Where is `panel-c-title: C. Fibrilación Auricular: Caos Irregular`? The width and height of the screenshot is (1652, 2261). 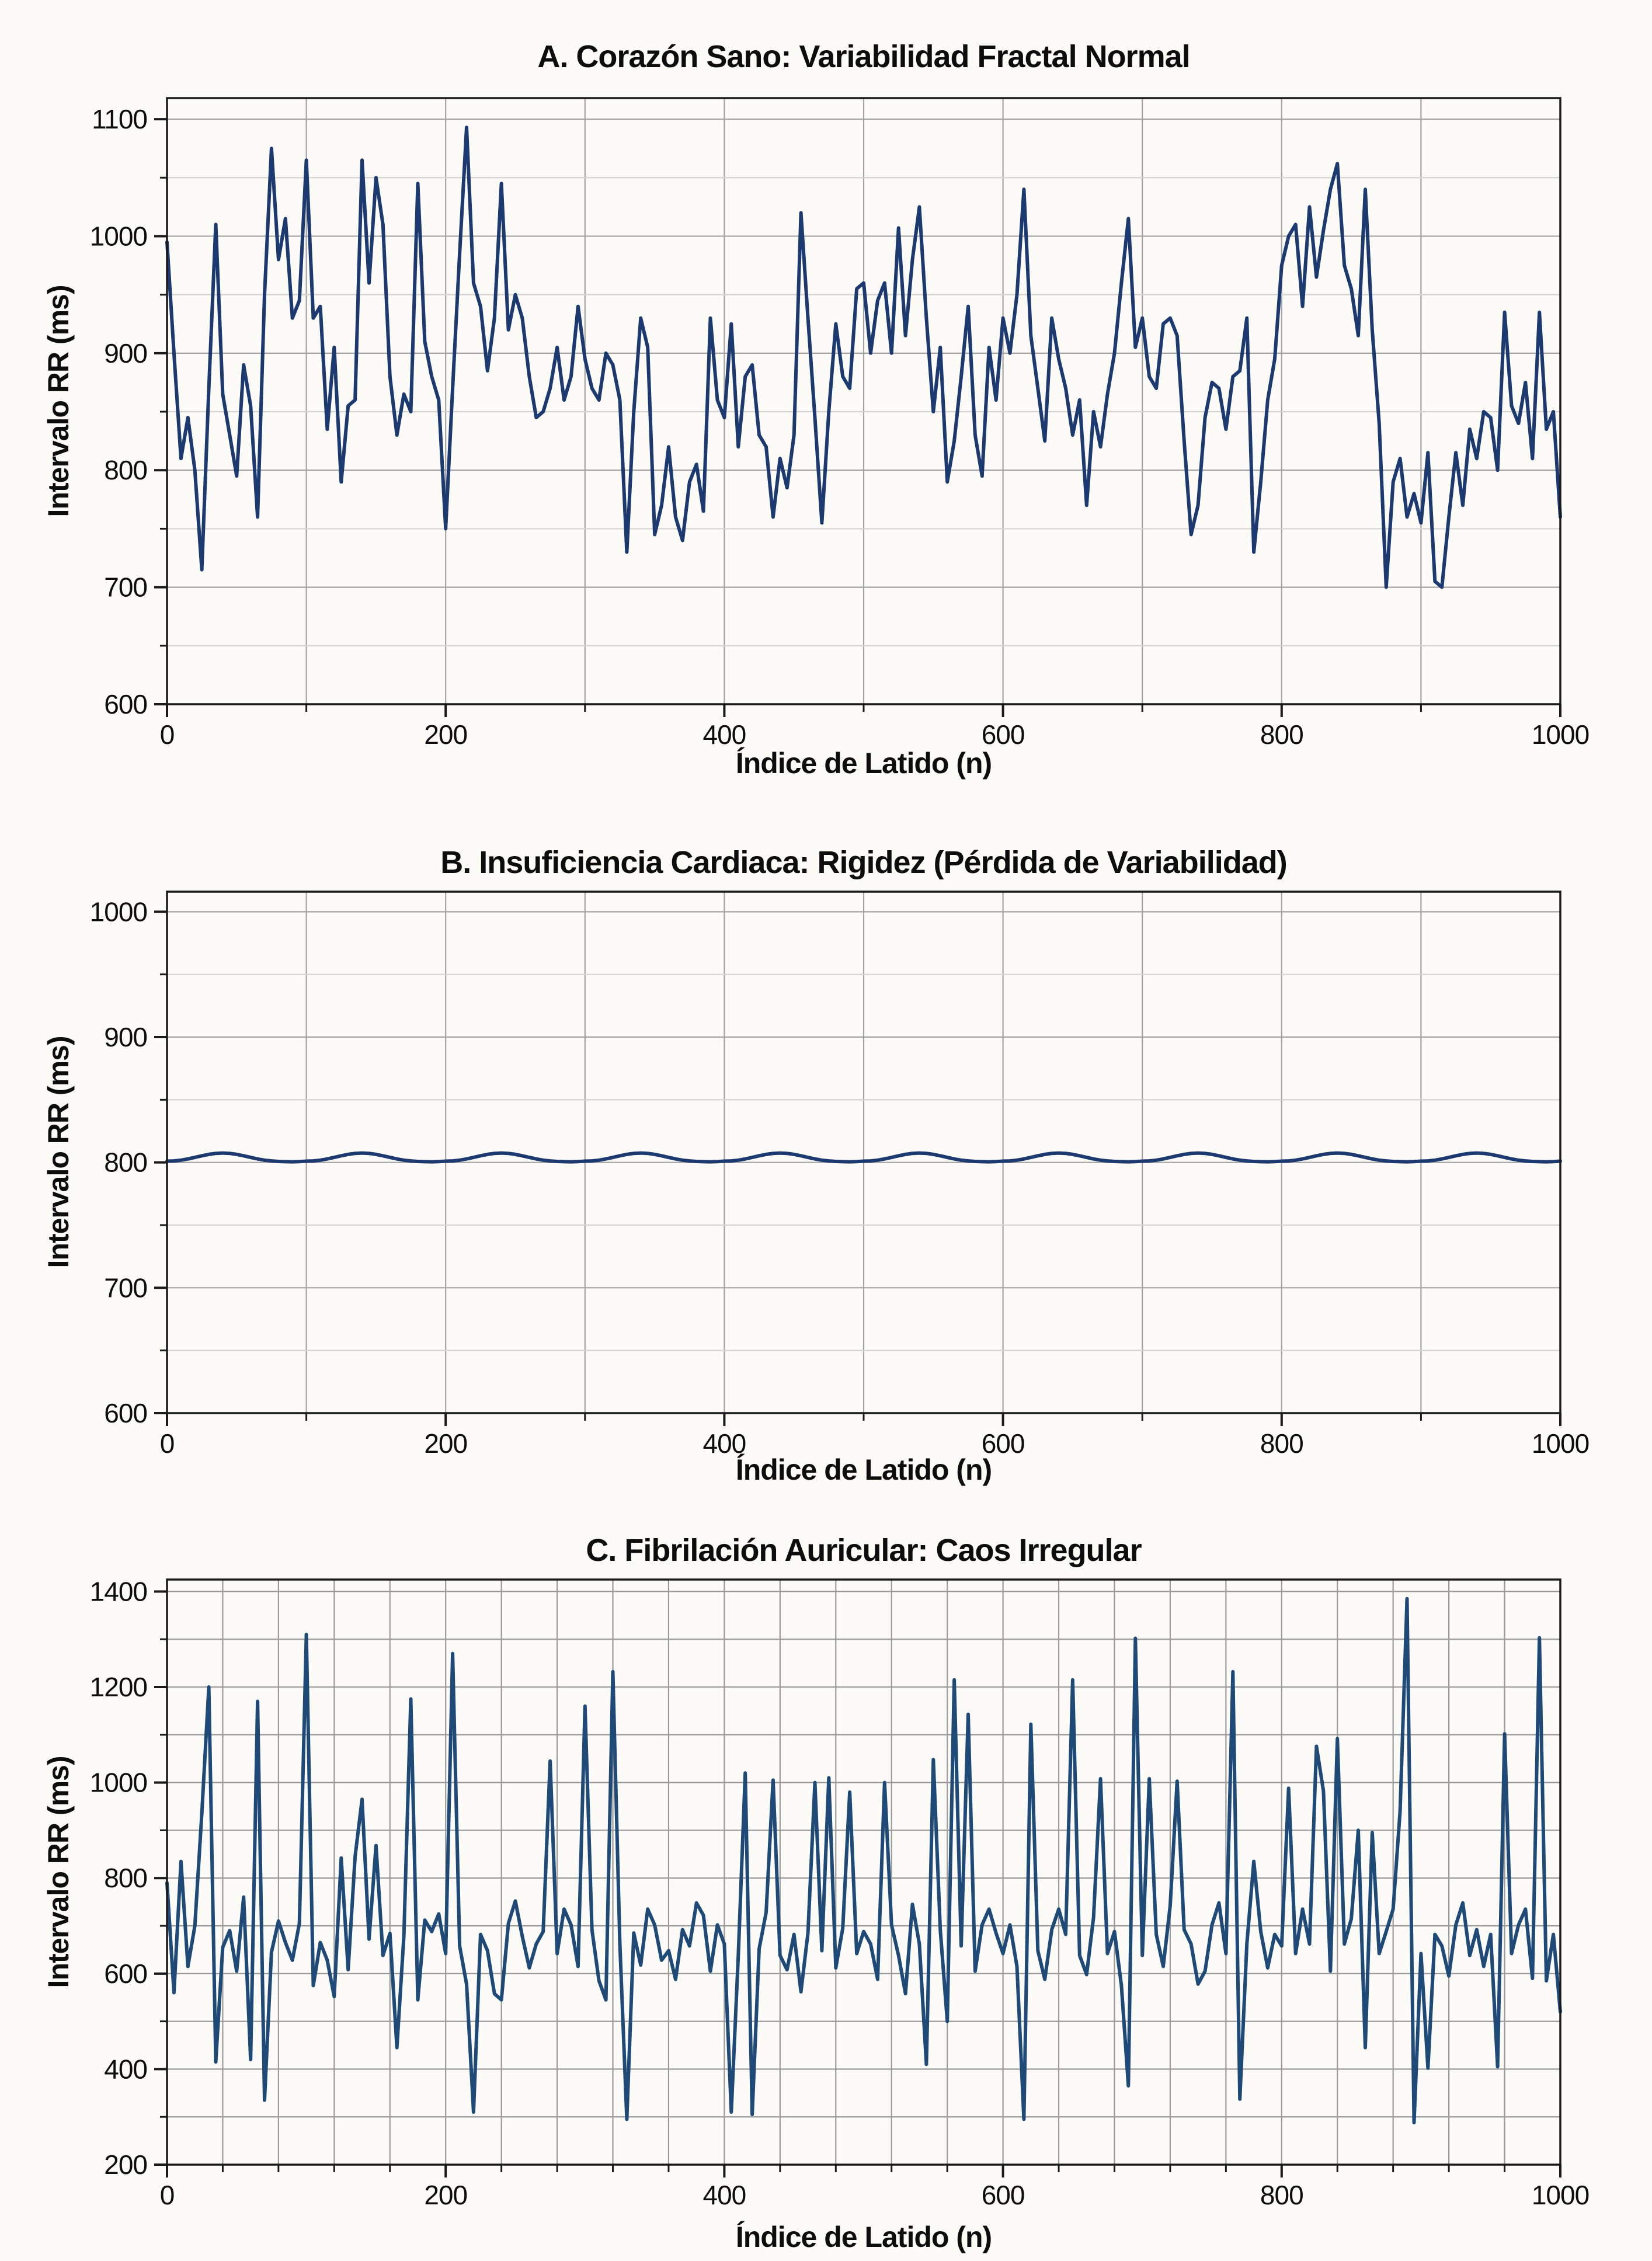
panel-c-title: C. Fibrilación Auricular: Caos Irregular is located at coordinates (864, 1550).